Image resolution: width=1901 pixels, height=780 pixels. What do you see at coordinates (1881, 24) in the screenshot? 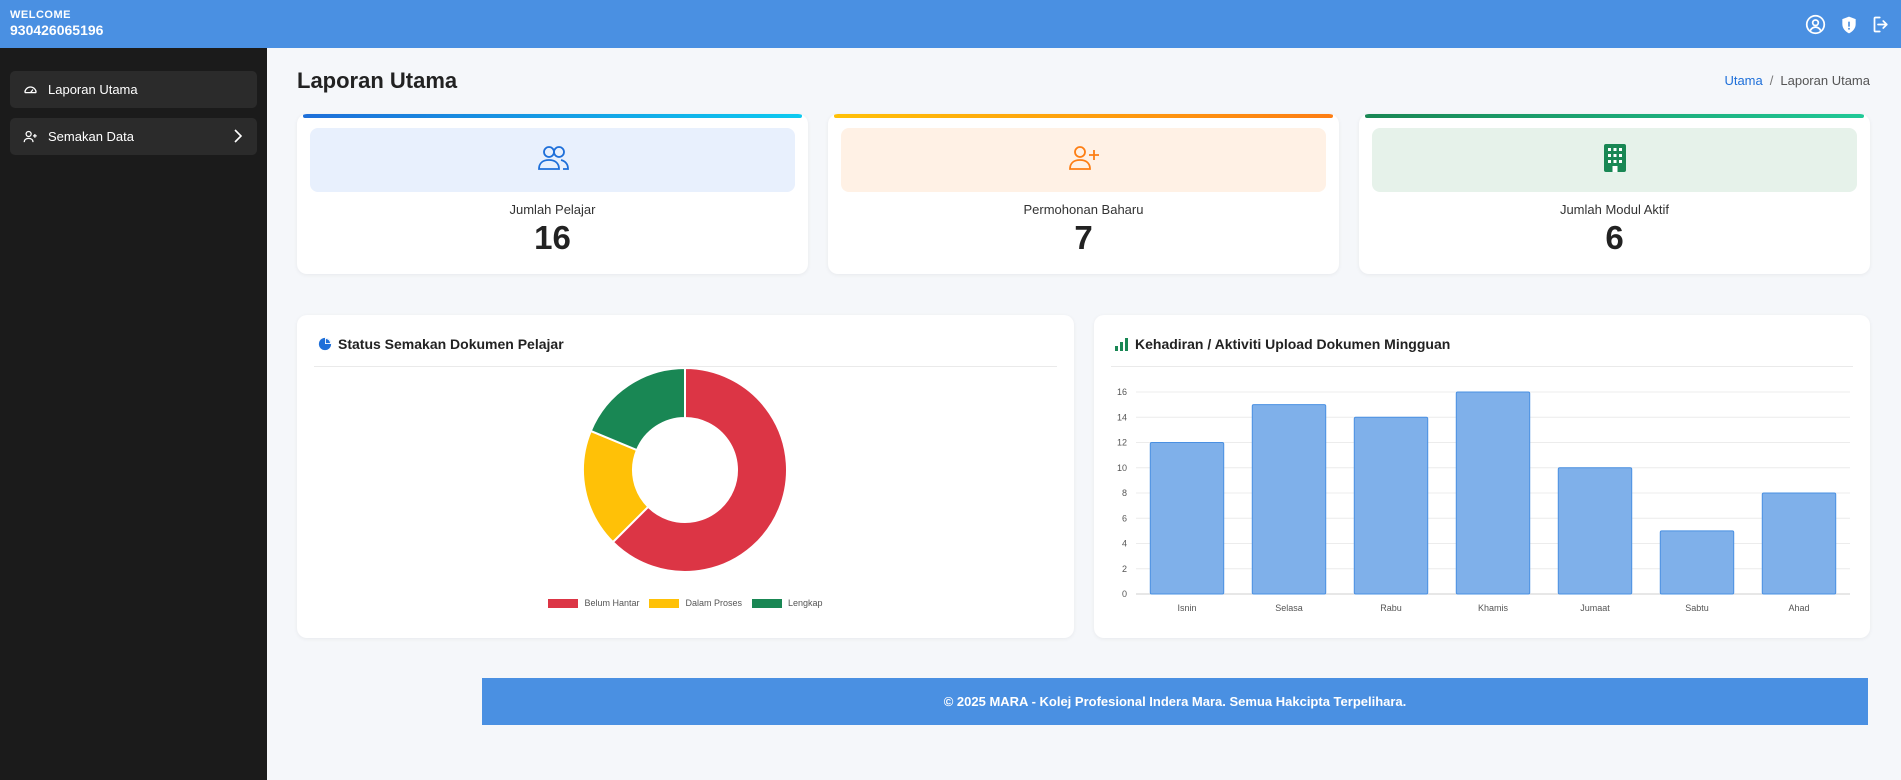
I see `logout-icon` at bounding box center [1881, 24].